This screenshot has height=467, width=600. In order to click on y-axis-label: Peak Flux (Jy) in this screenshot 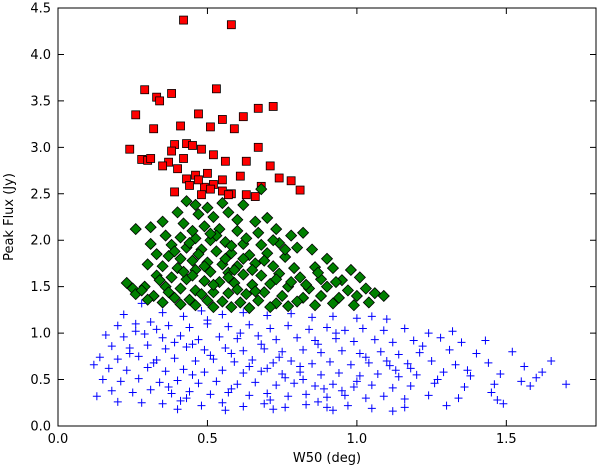, I will do `click(9, 217)`.